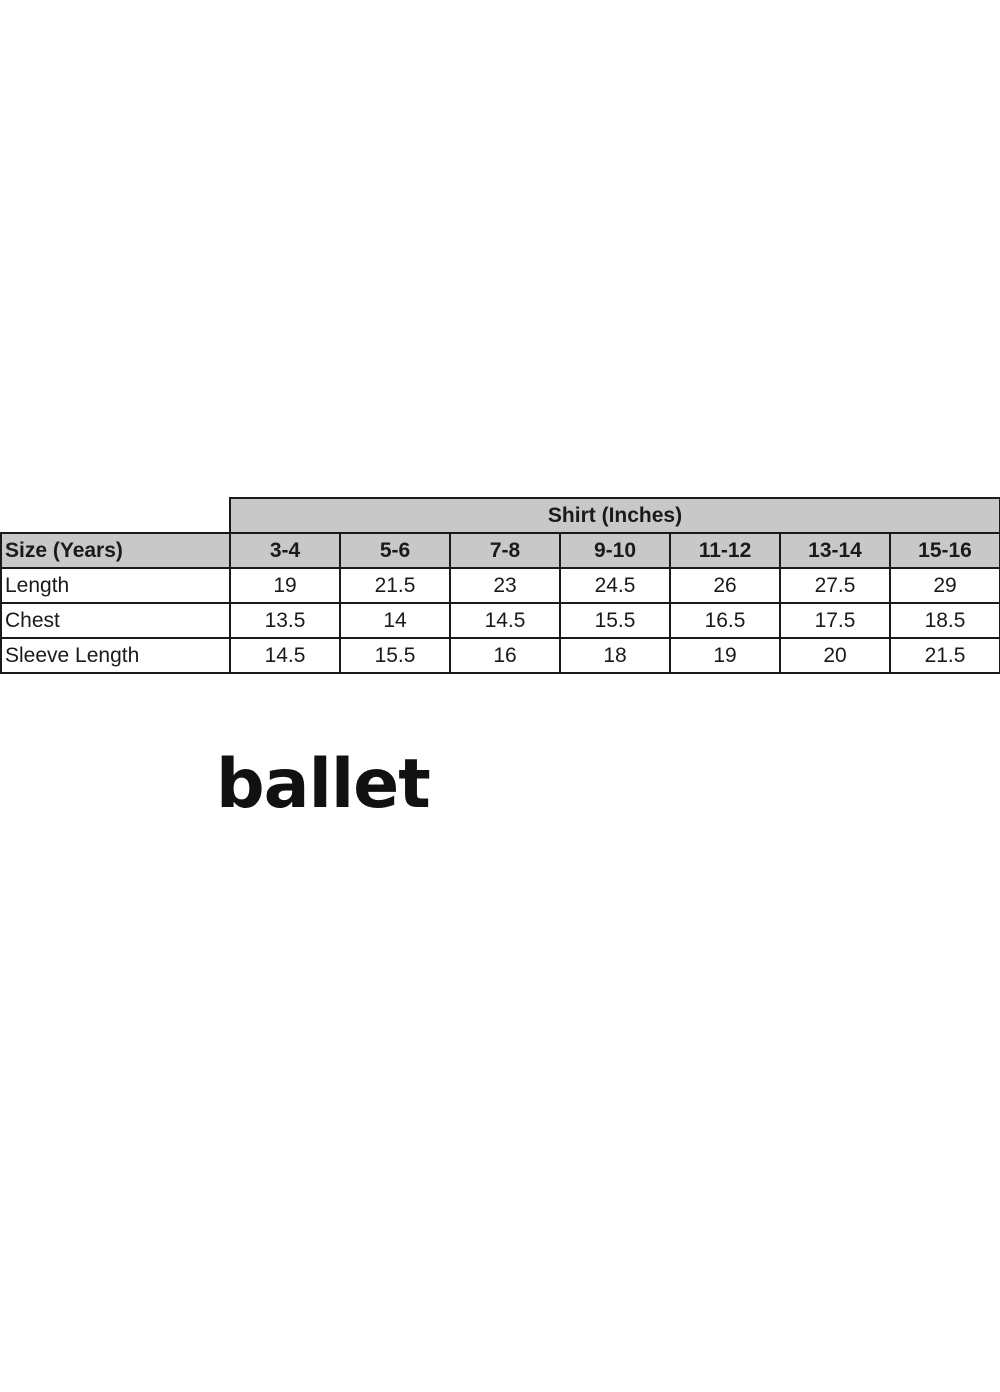  I want to click on table-cell: 18, so click(615, 655).